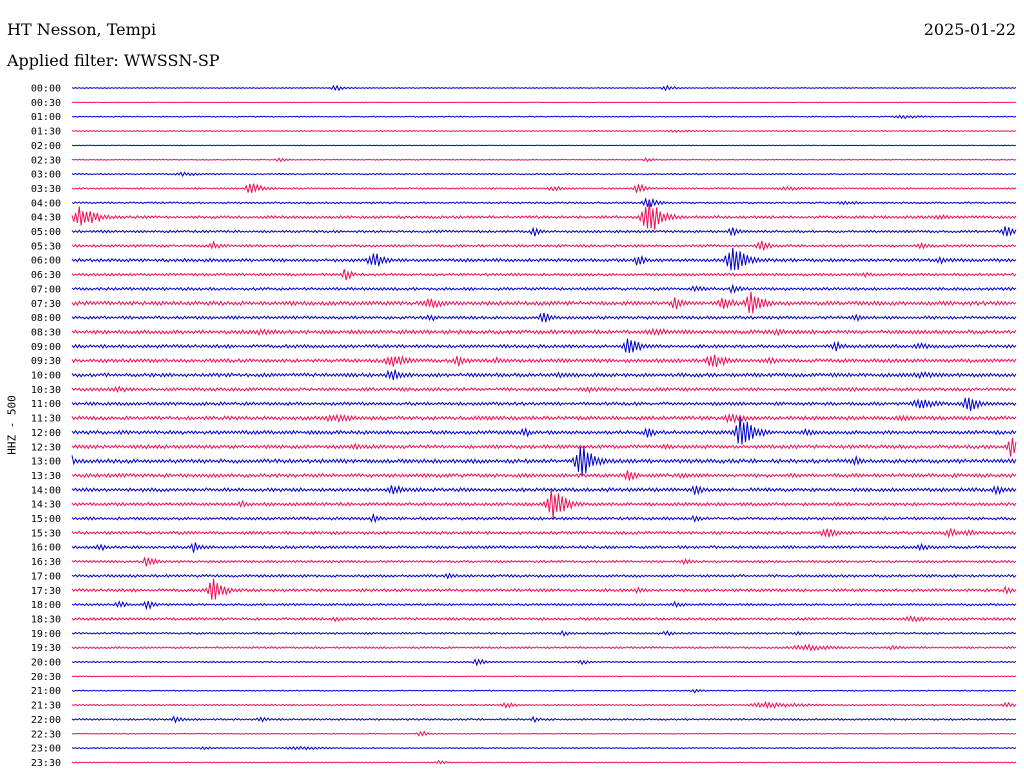 This screenshot has width=1024, height=780. What do you see at coordinates (82, 29) in the screenshot?
I see `station-title: HT Nesson, Tempi` at bounding box center [82, 29].